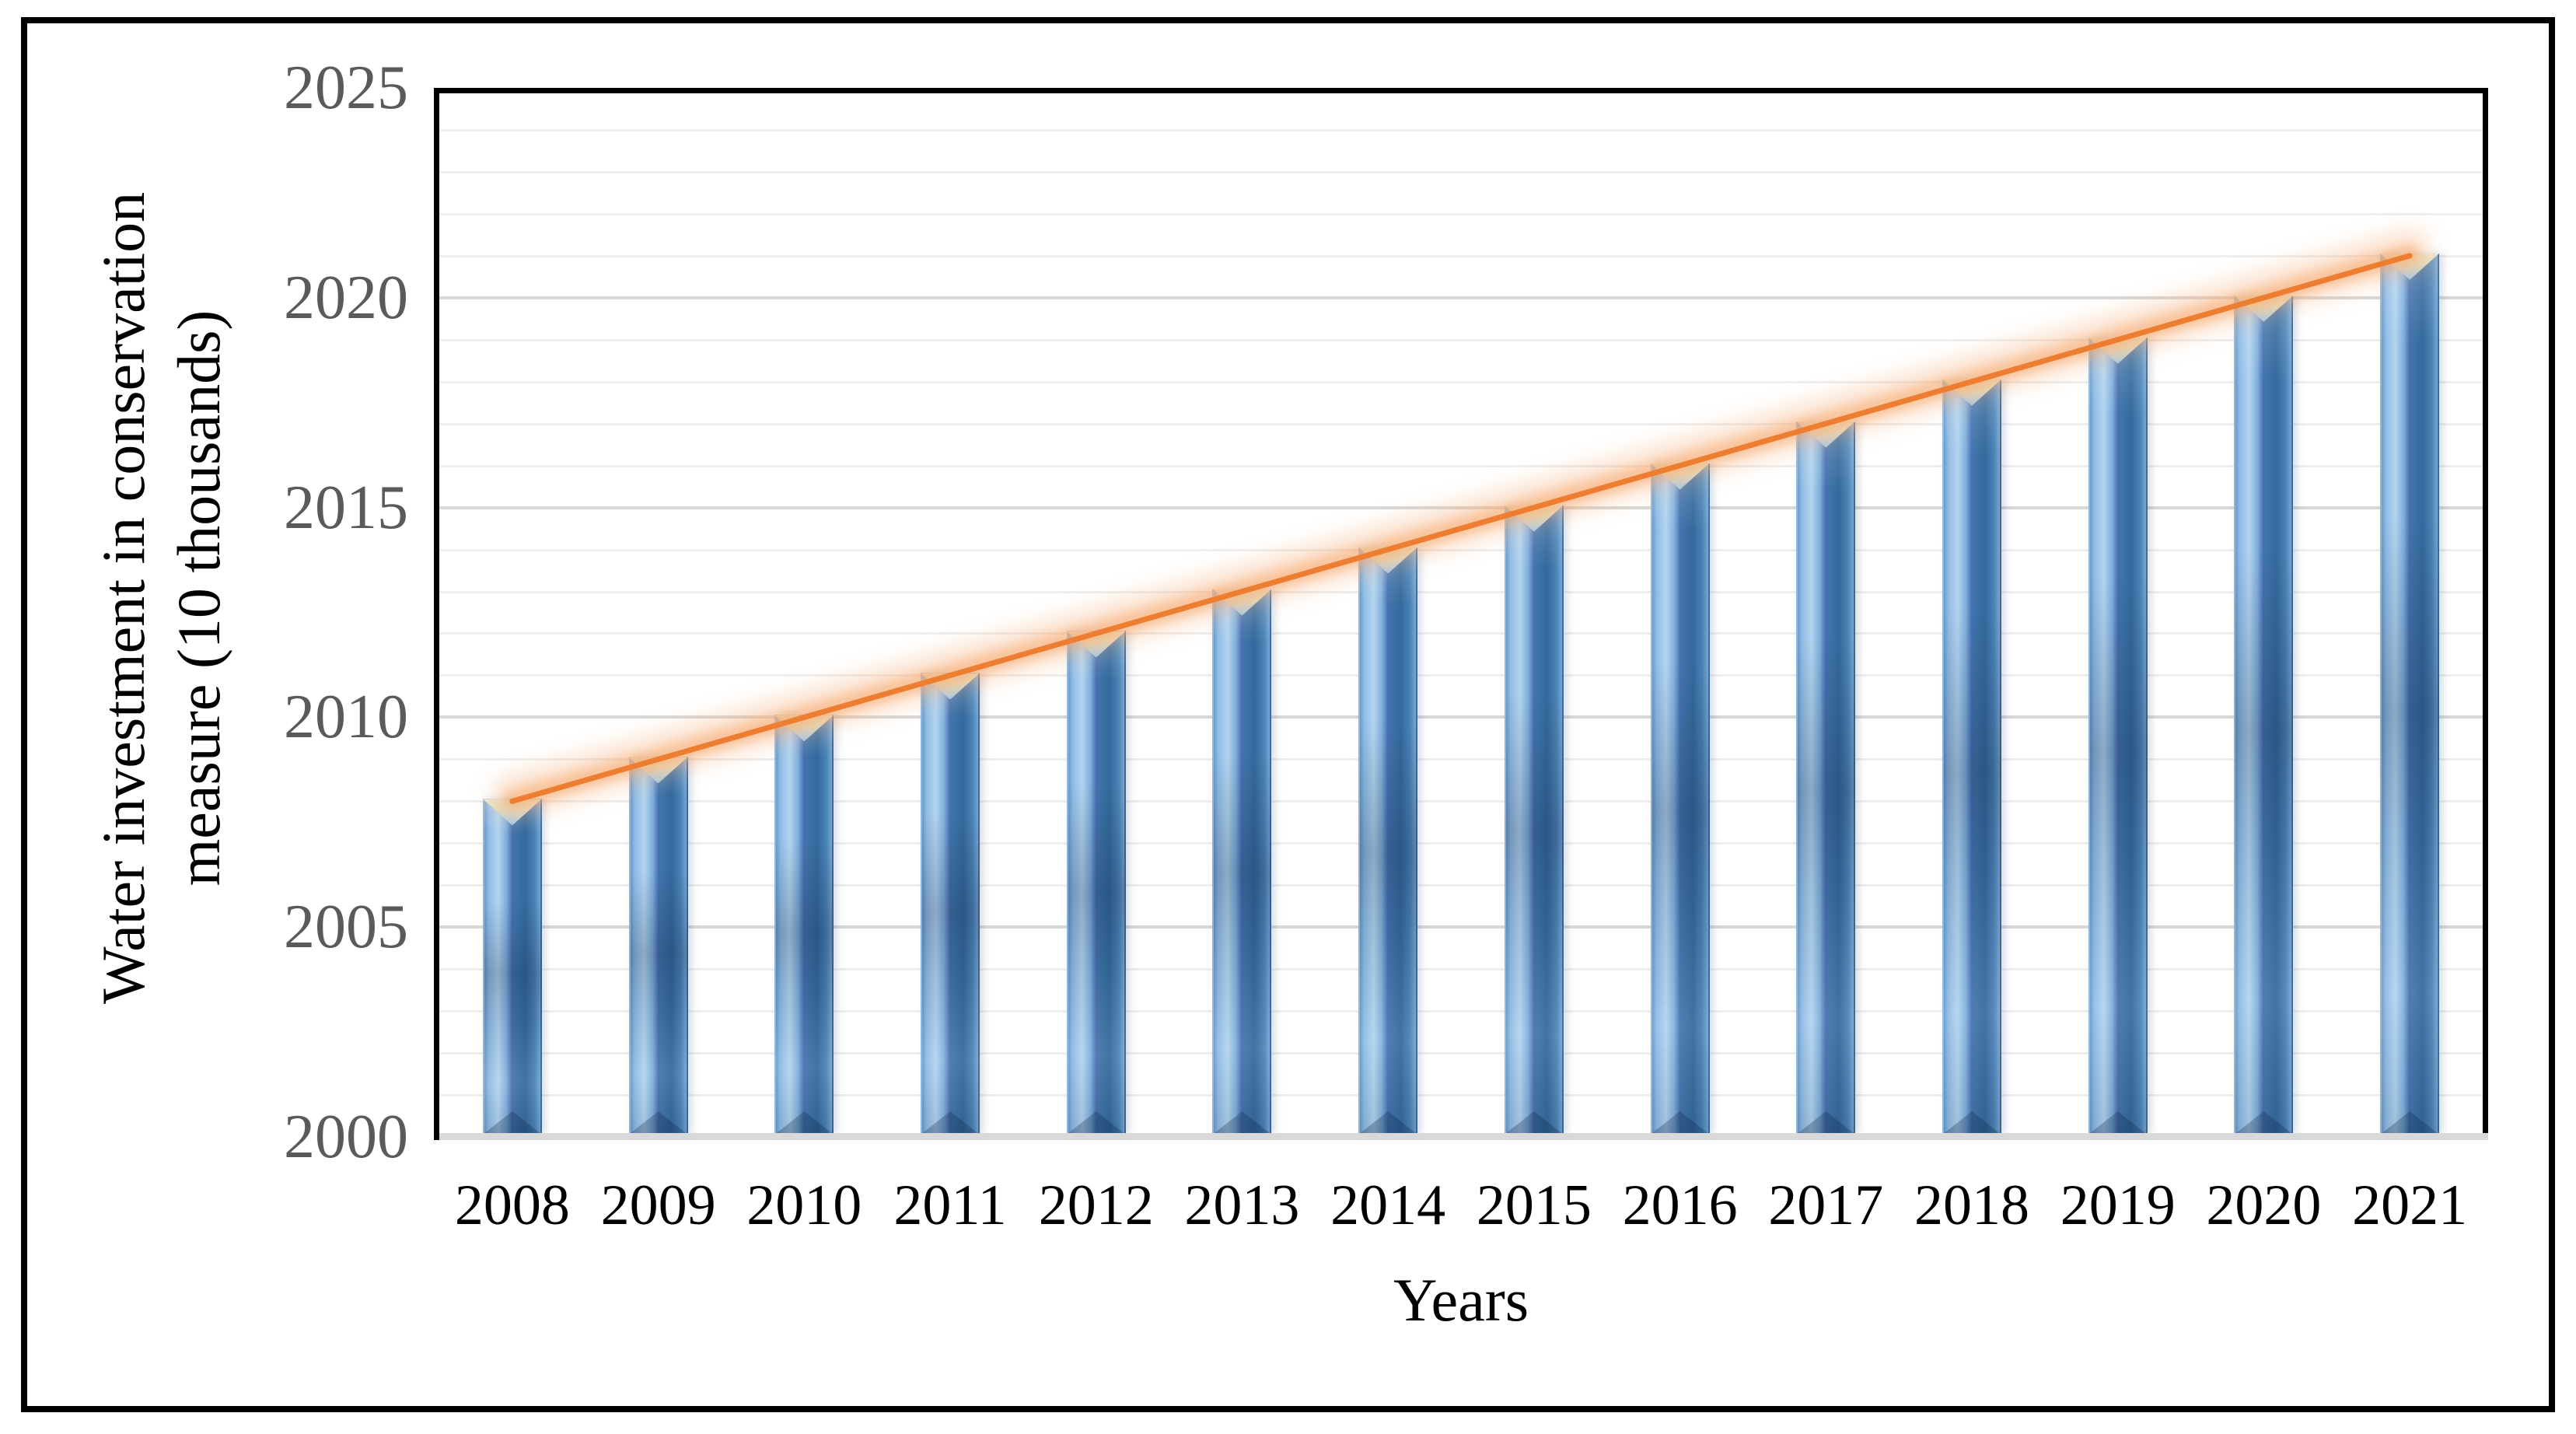  What do you see at coordinates (1461, 591) in the screenshot?
I see `minor-gridline-2013` at bounding box center [1461, 591].